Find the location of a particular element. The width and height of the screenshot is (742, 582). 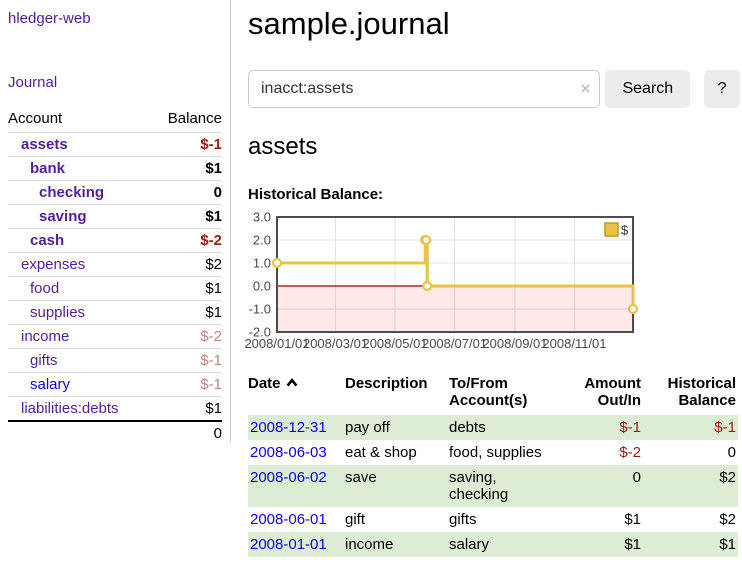

register-col-balance: Historical Balance is located at coordinates (701, 392).